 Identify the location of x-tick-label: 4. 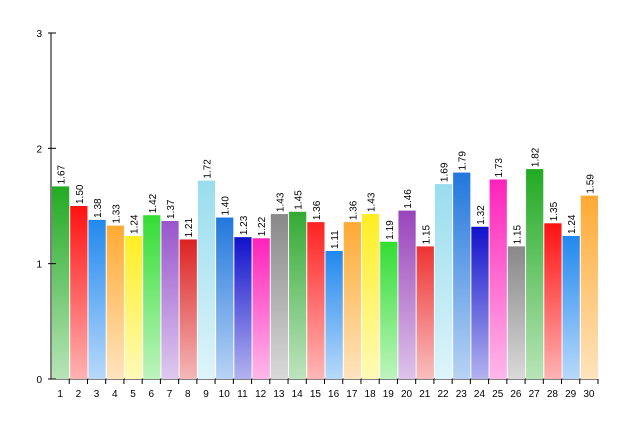
(115, 394).